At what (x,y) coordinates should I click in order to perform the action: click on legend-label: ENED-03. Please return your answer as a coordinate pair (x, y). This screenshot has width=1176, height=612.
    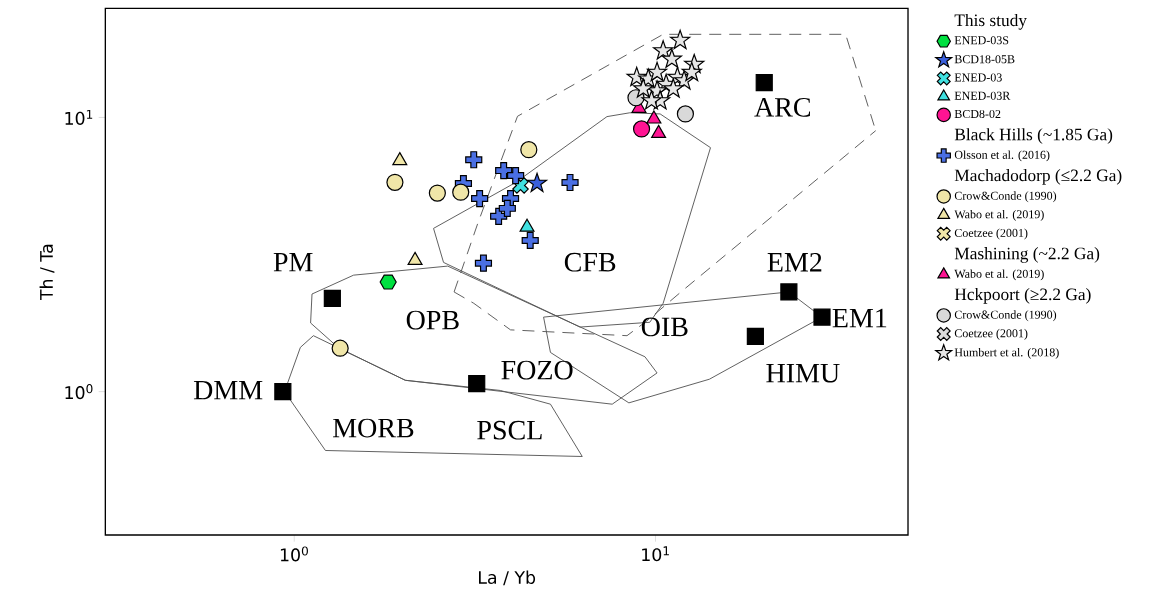
    Looking at the image, I should click on (978, 77).